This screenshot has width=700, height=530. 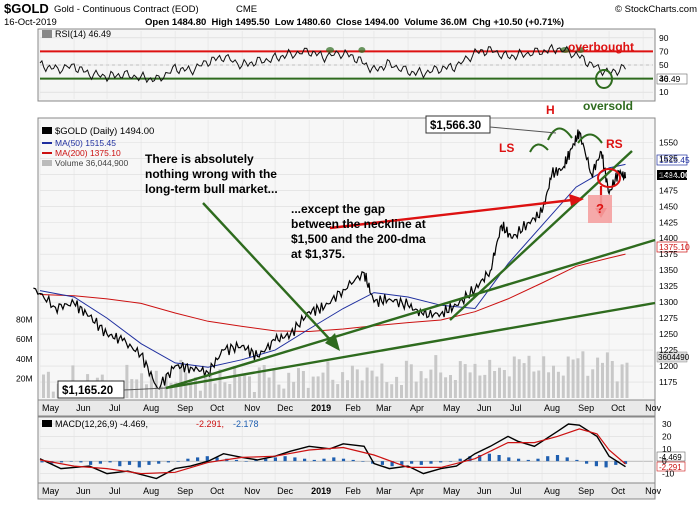 I want to click on volume-value-label: 3604490, so click(x=674, y=357).